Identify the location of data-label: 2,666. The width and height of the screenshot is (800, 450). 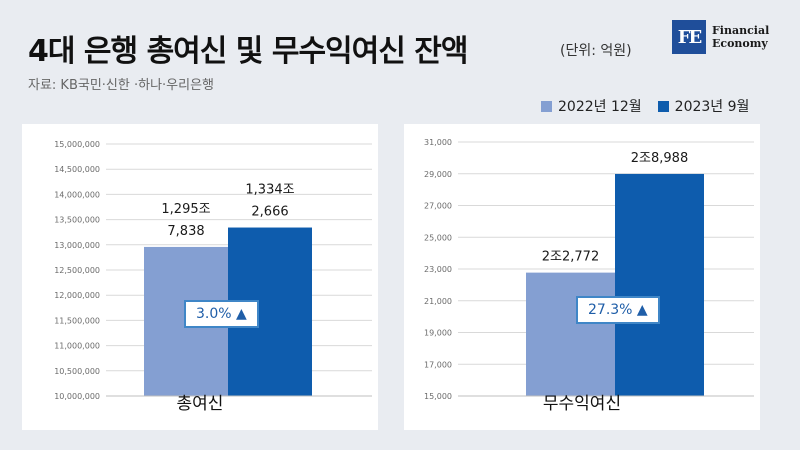
(269, 212).